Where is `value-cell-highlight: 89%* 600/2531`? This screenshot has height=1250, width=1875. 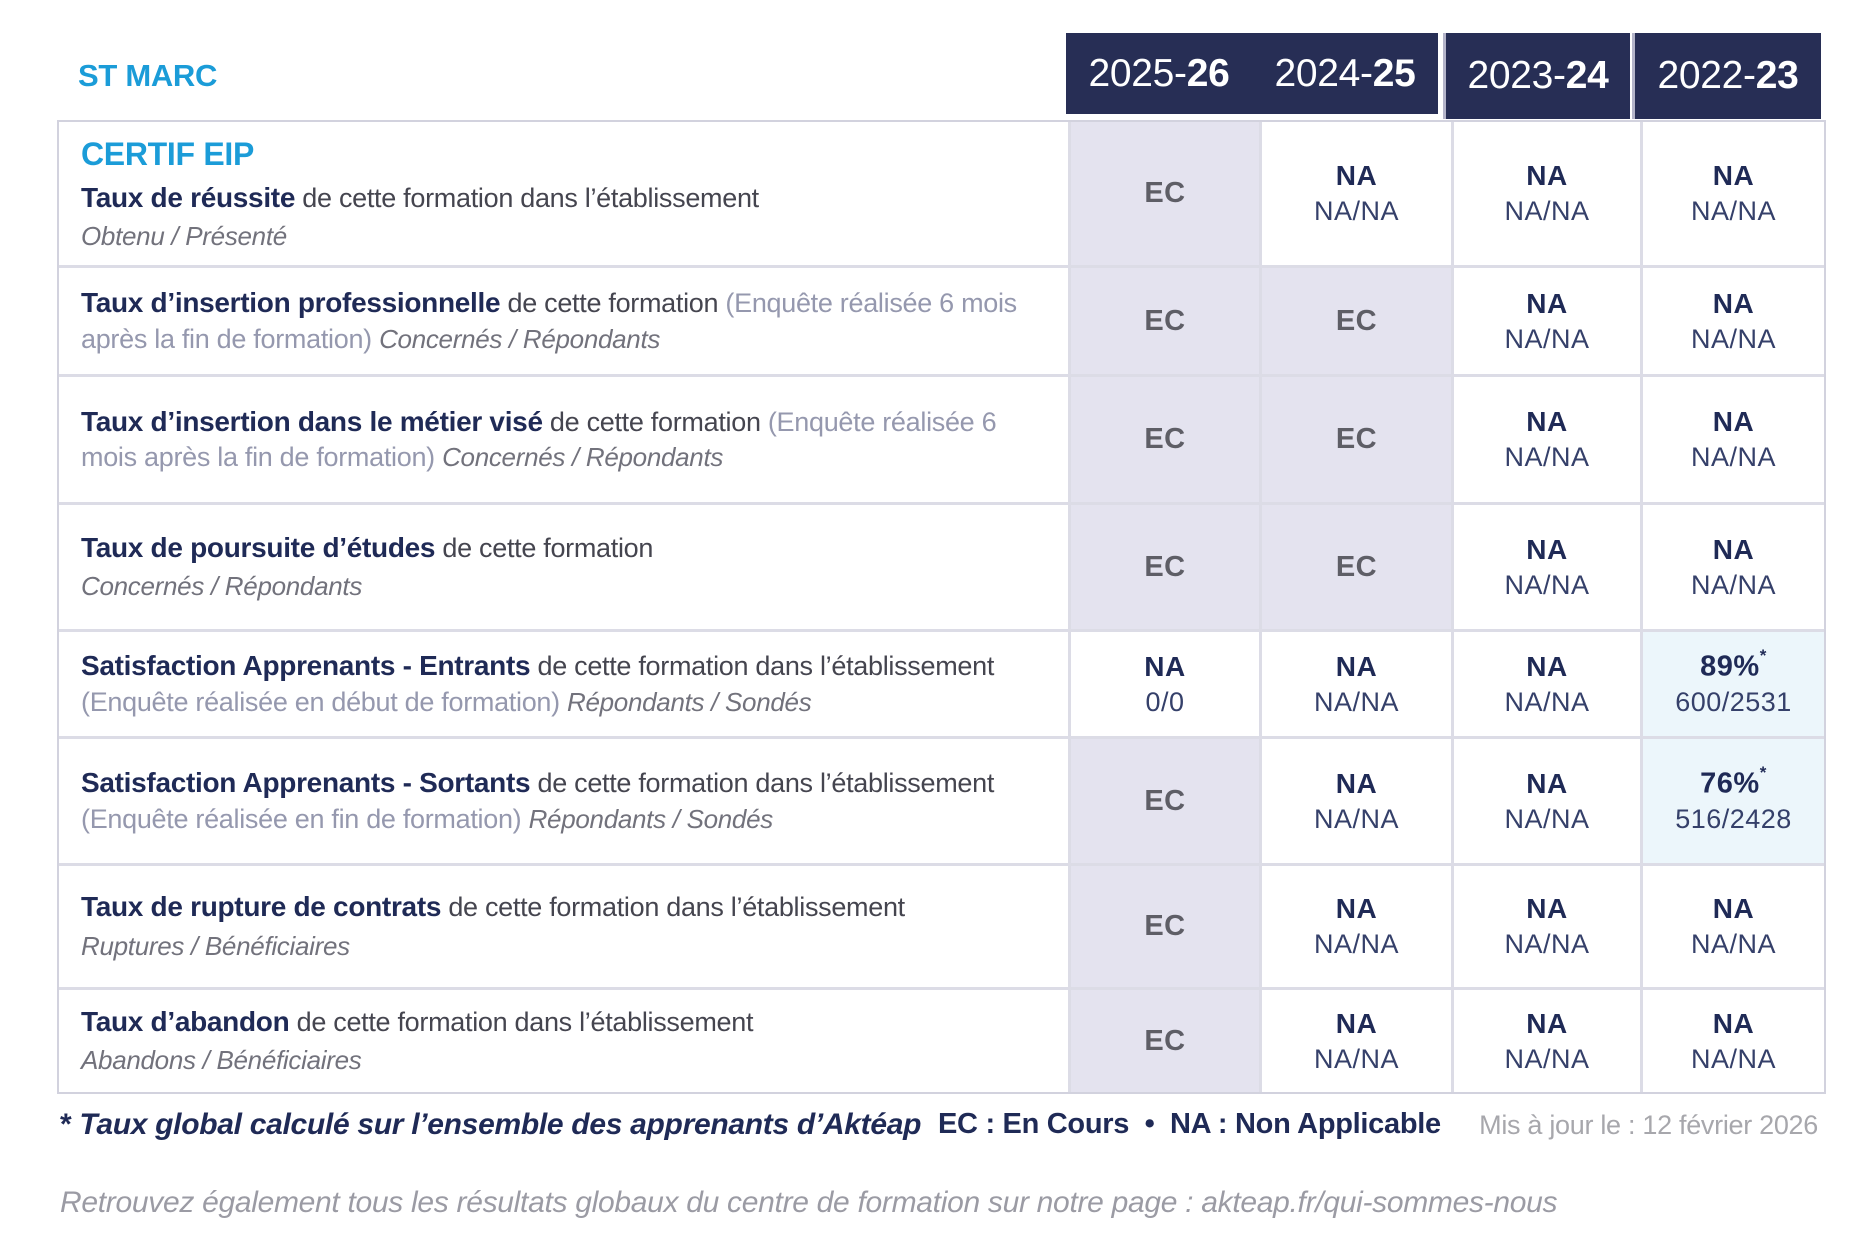
value-cell-highlight: 89%* 600/2531 is located at coordinates (1733, 684).